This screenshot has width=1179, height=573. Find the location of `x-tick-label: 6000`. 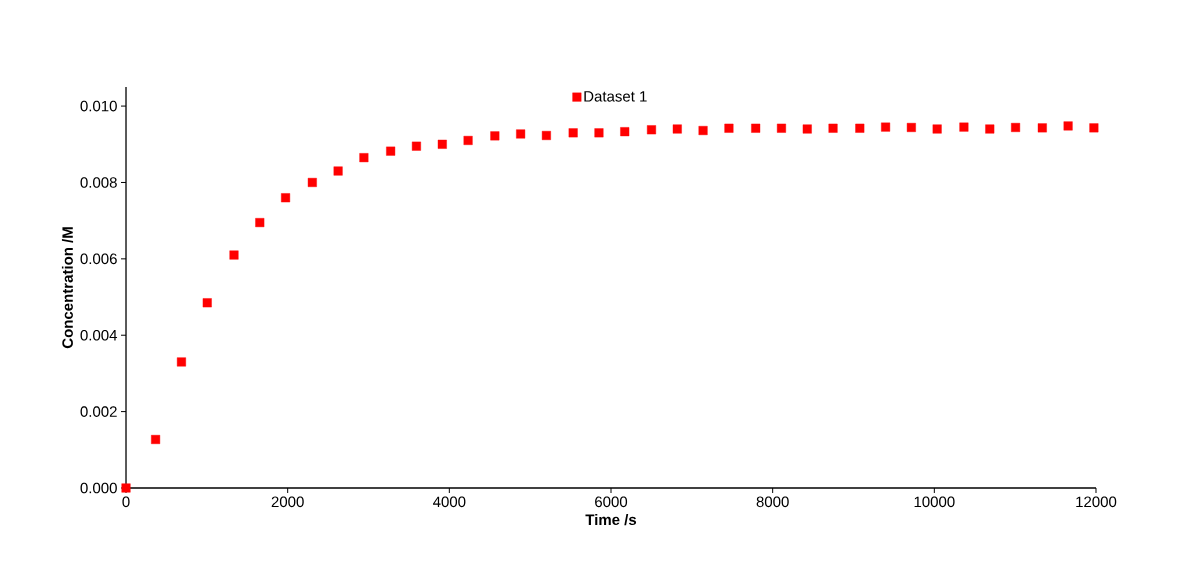

x-tick-label: 6000 is located at coordinates (611, 502).